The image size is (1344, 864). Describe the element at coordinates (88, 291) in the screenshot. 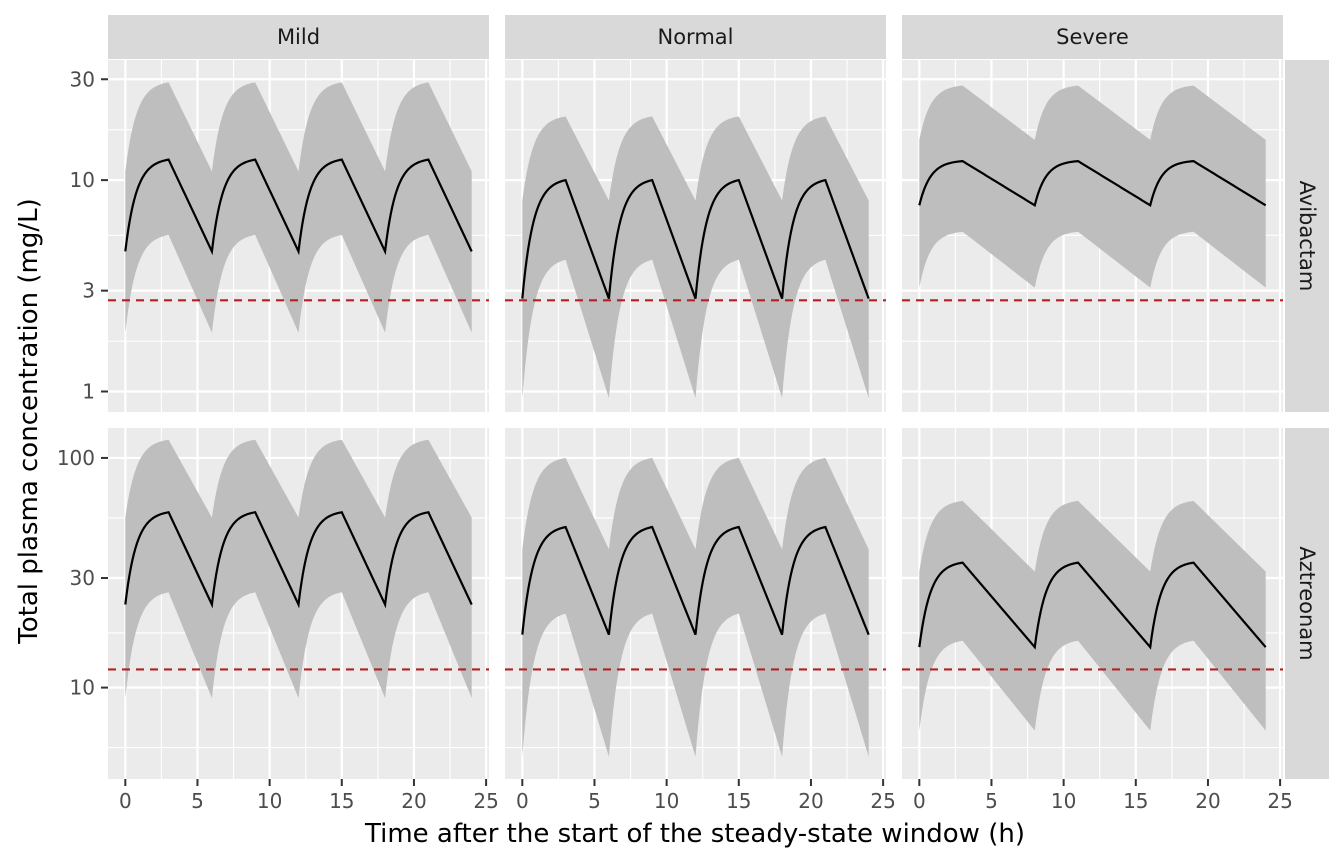

I see `y-tick-label: 3` at that location.